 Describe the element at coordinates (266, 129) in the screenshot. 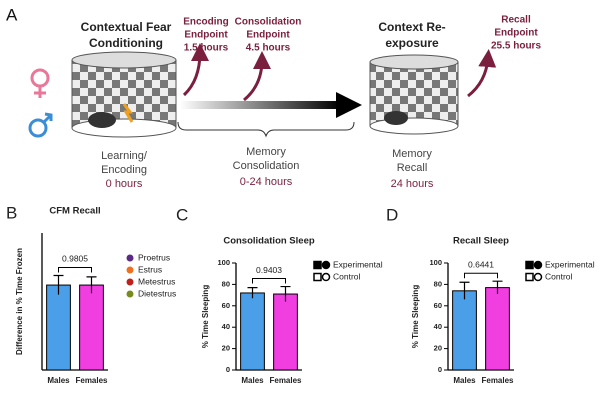

I see `brace` at that location.